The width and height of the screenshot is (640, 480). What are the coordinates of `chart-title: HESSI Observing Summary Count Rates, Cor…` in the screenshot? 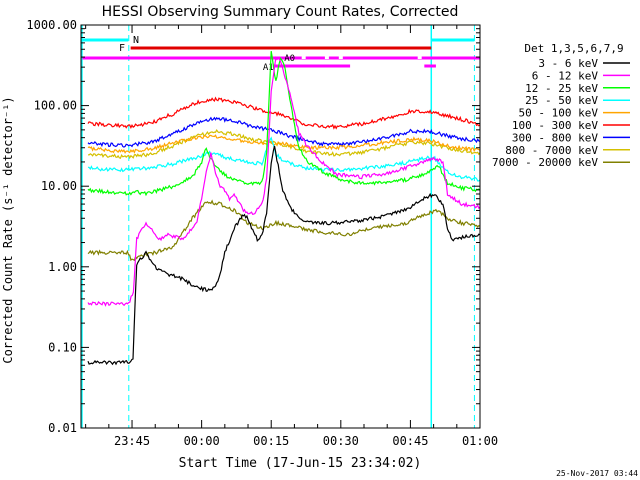 It's located at (280, 12).